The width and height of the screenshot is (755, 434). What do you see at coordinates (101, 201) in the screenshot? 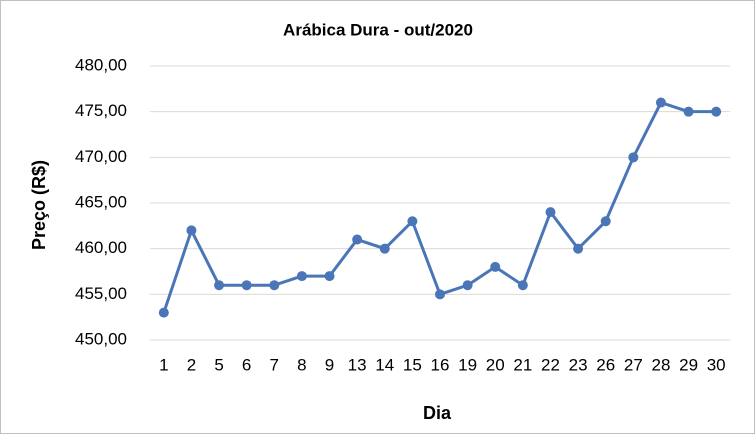
I see `y-tick-label: 465,00` at bounding box center [101, 201].